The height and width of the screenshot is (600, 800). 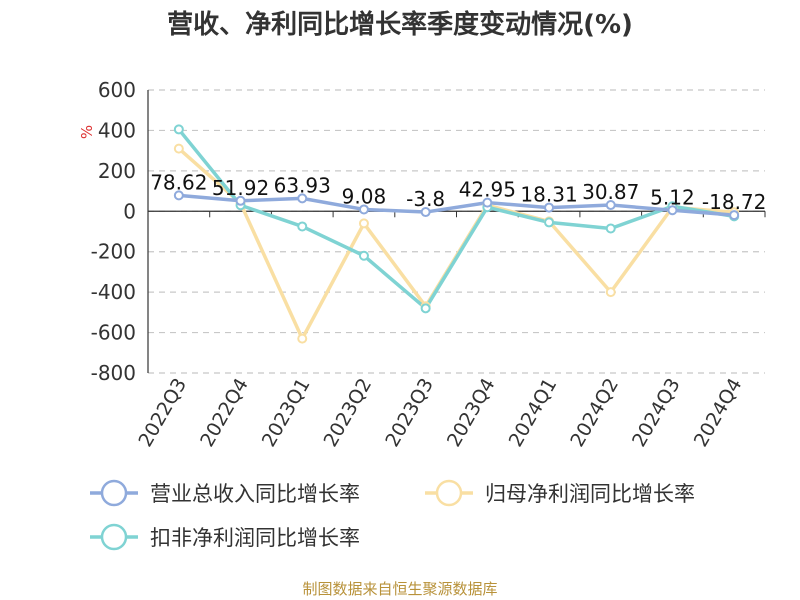 What do you see at coordinates (162, 413) in the screenshot?
I see `x-tick-label: 2022Q3` at bounding box center [162, 413].